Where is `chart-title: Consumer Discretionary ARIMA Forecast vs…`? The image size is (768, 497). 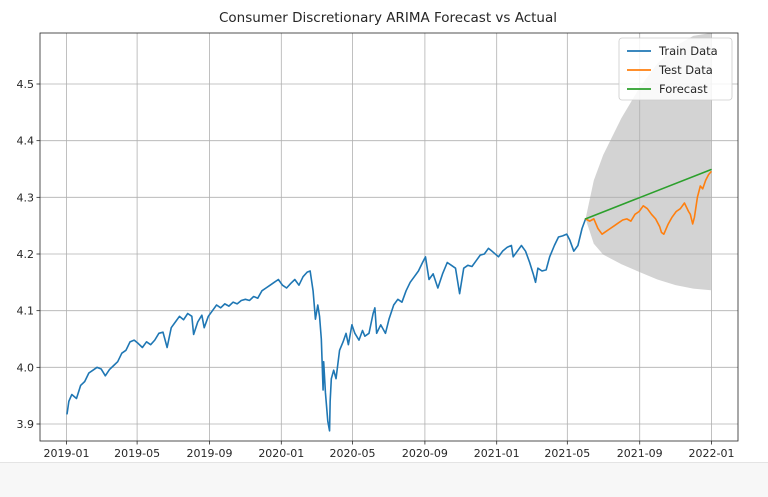
chart-title: Consumer Discretionary ARIMA Forecast vs… is located at coordinates (388, 18).